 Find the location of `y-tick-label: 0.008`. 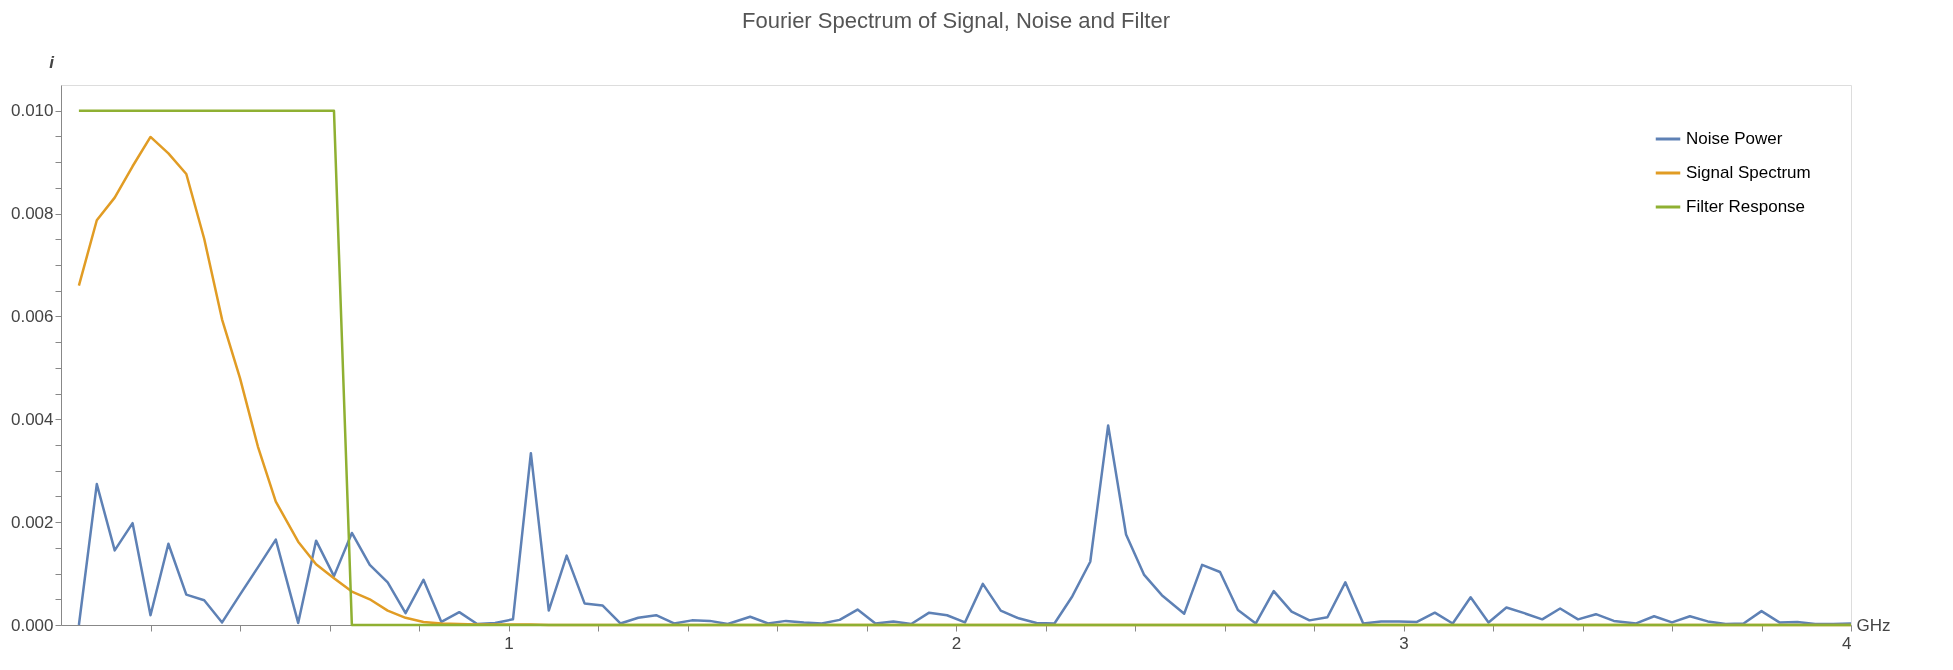

y-tick-label: 0.008 is located at coordinates (32, 214).